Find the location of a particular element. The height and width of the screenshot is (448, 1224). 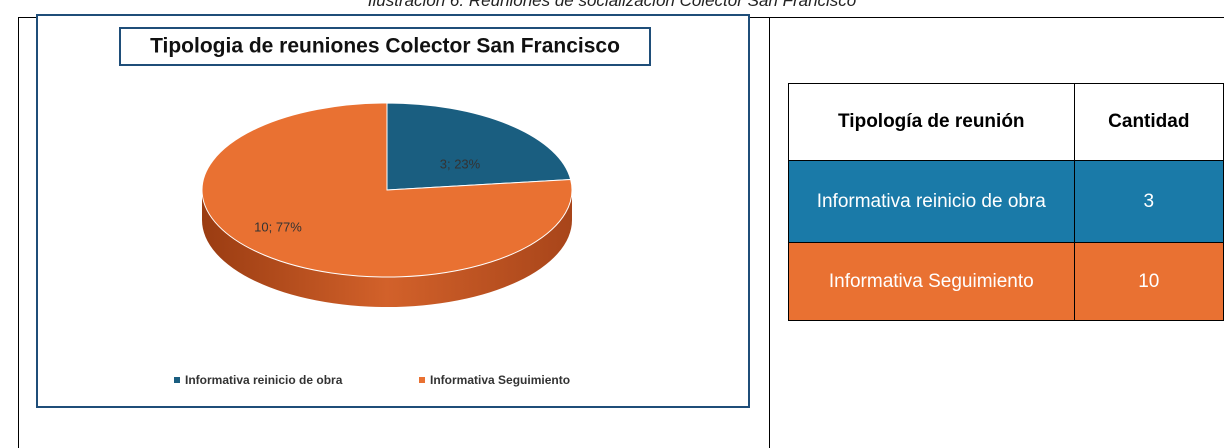

table-header: Tipología de reunión Cantidad is located at coordinates (1006, 122).